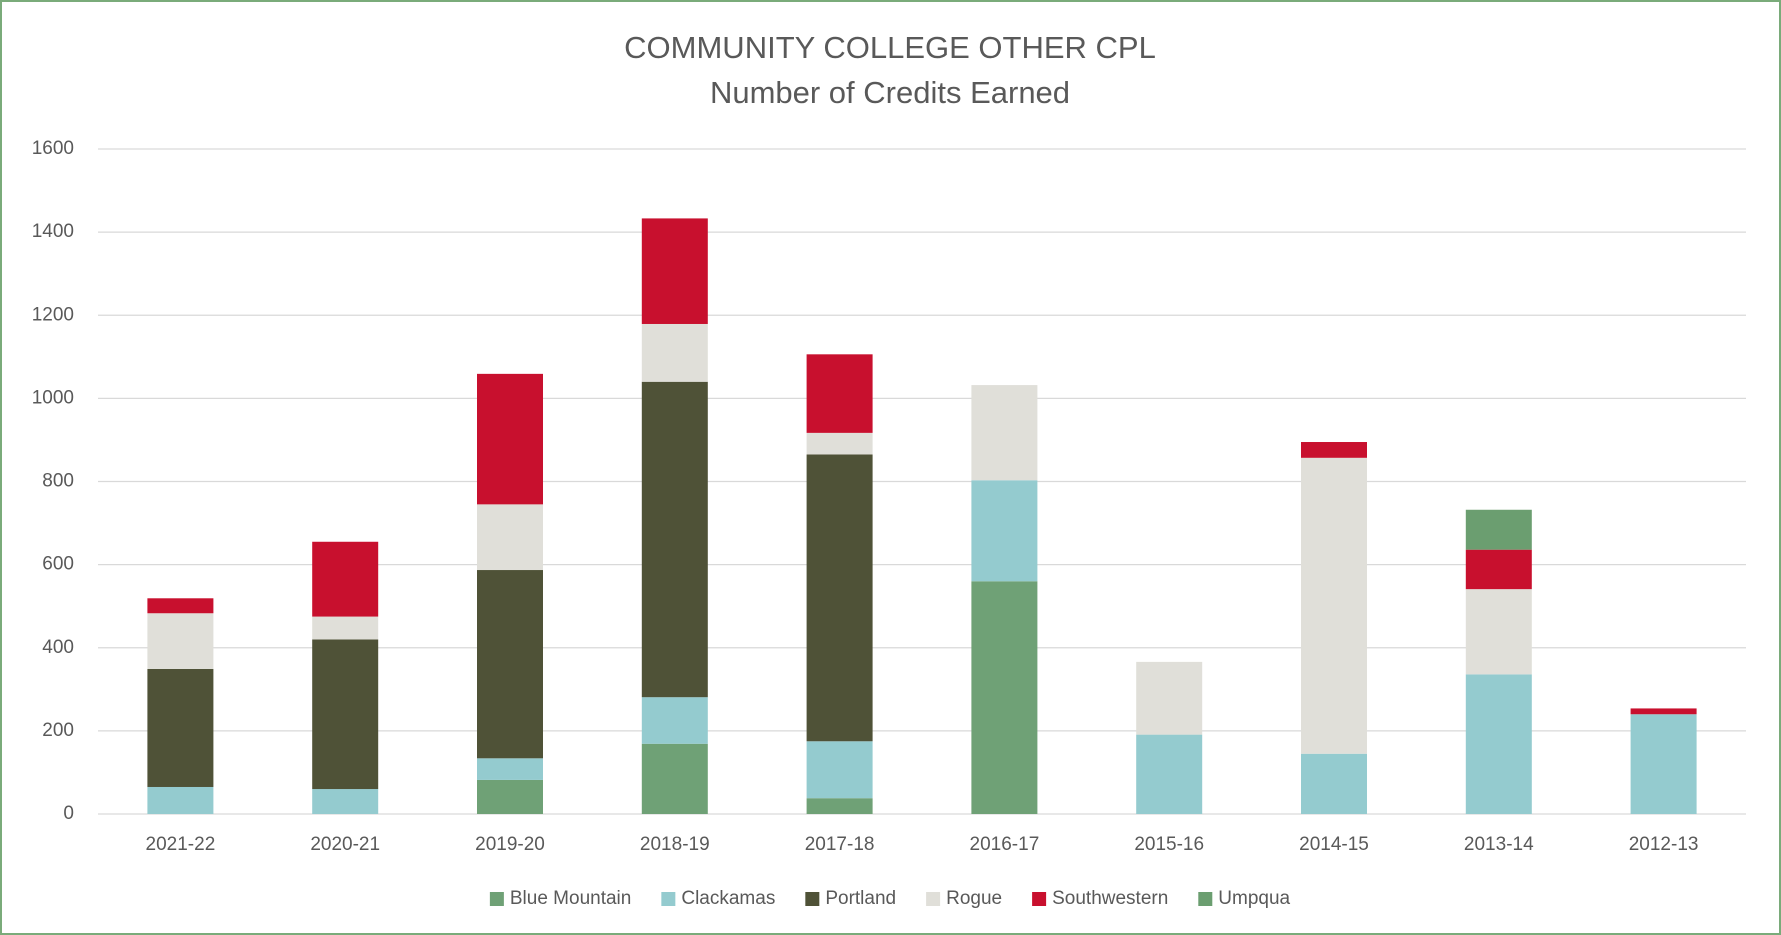 The height and width of the screenshot is (935, 1781). I want to click on x-tick-label: 2016-17, so click(1005, 844).